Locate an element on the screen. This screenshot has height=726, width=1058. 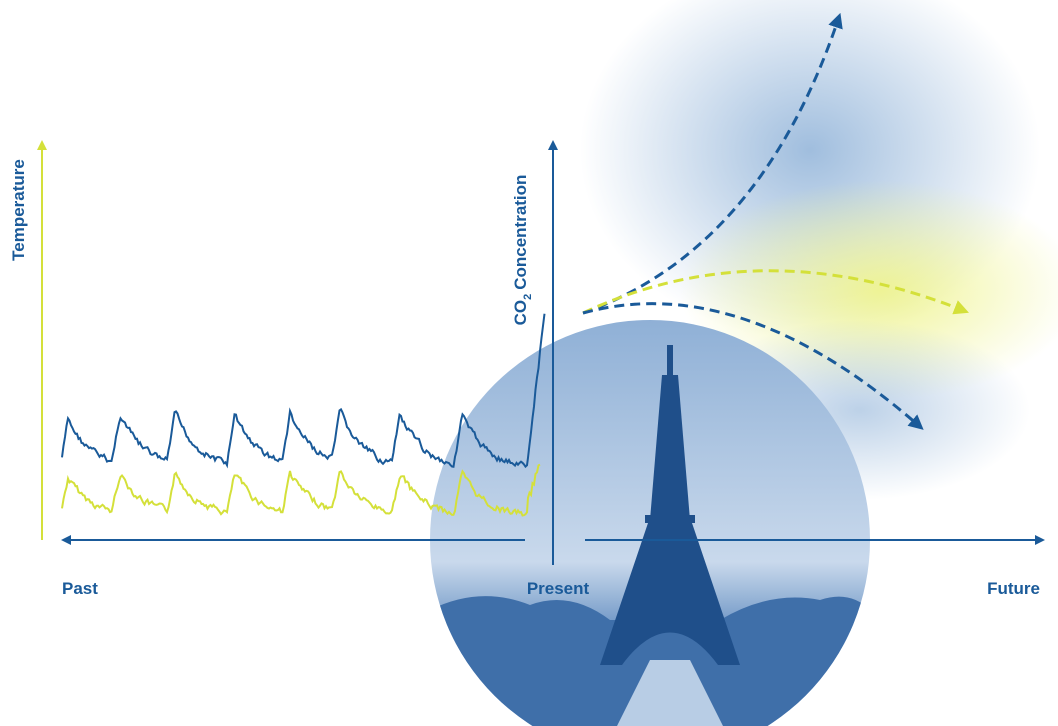
past-label: Past is located at coordinates (80, 588).